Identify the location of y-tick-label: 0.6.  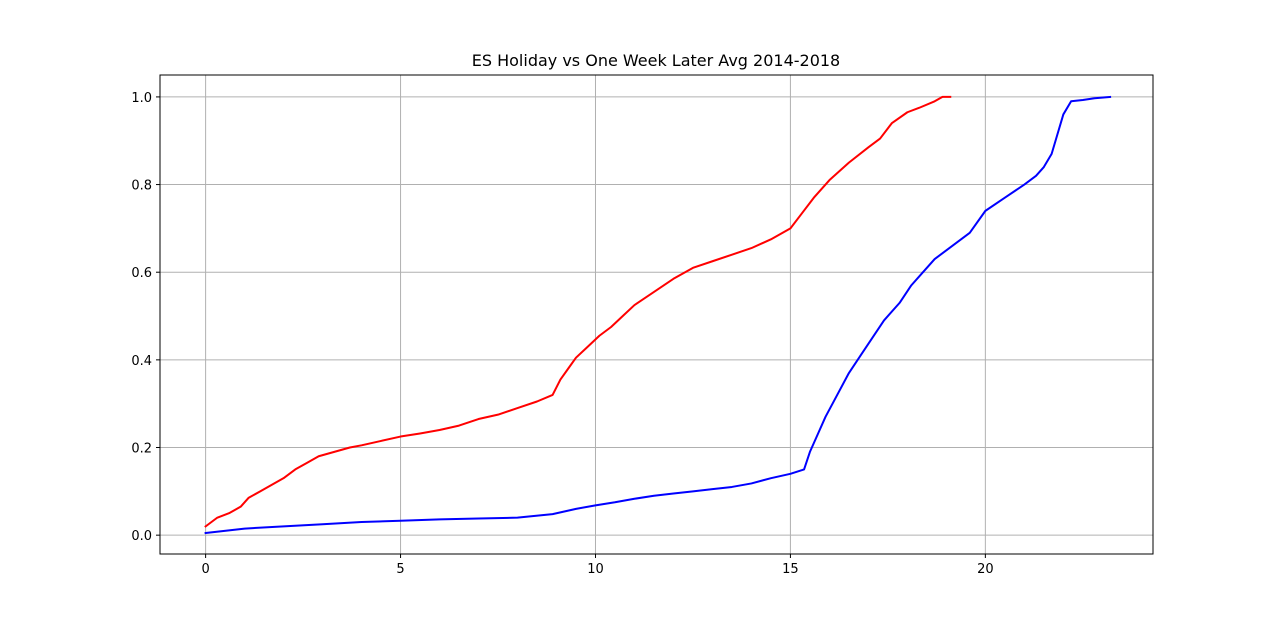
(141, 273).